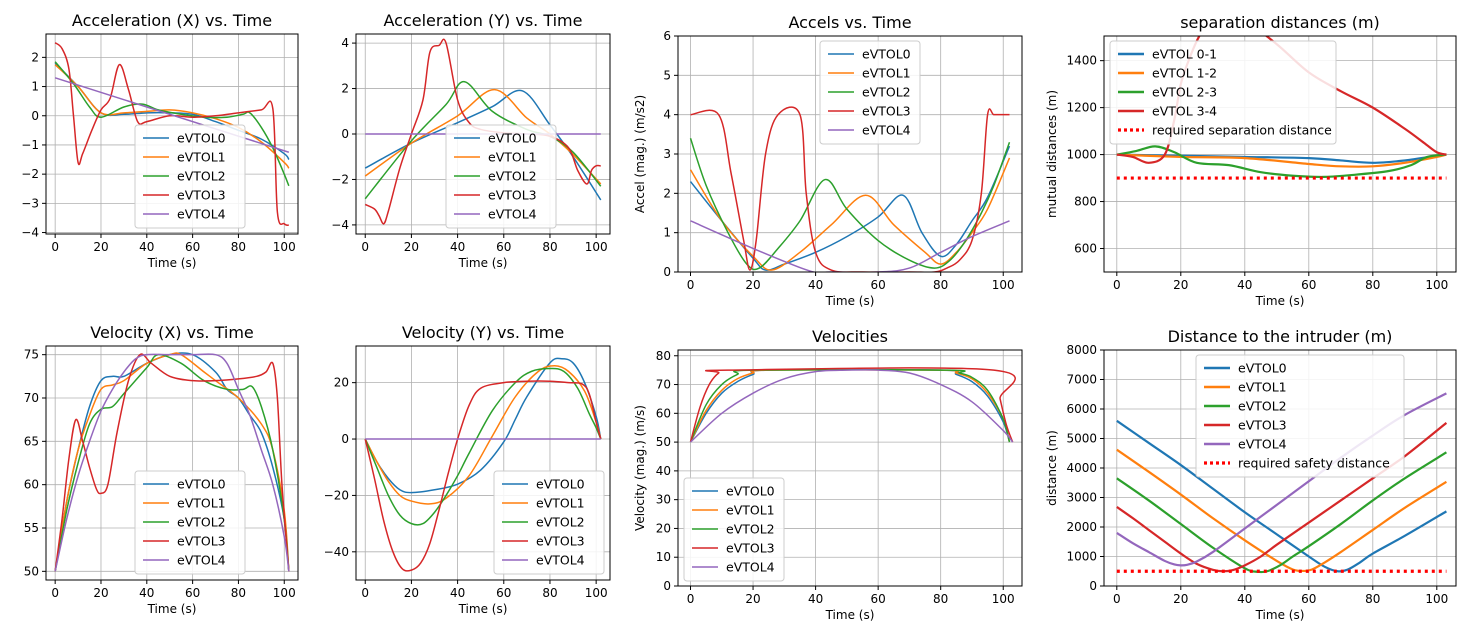 The height and width of the screenshot is (640, 1470). What do you see at coordinates (849, 22) in the screenshot?
I see `chart-title: Accels vs. Time` at bounding box center [849, 22].